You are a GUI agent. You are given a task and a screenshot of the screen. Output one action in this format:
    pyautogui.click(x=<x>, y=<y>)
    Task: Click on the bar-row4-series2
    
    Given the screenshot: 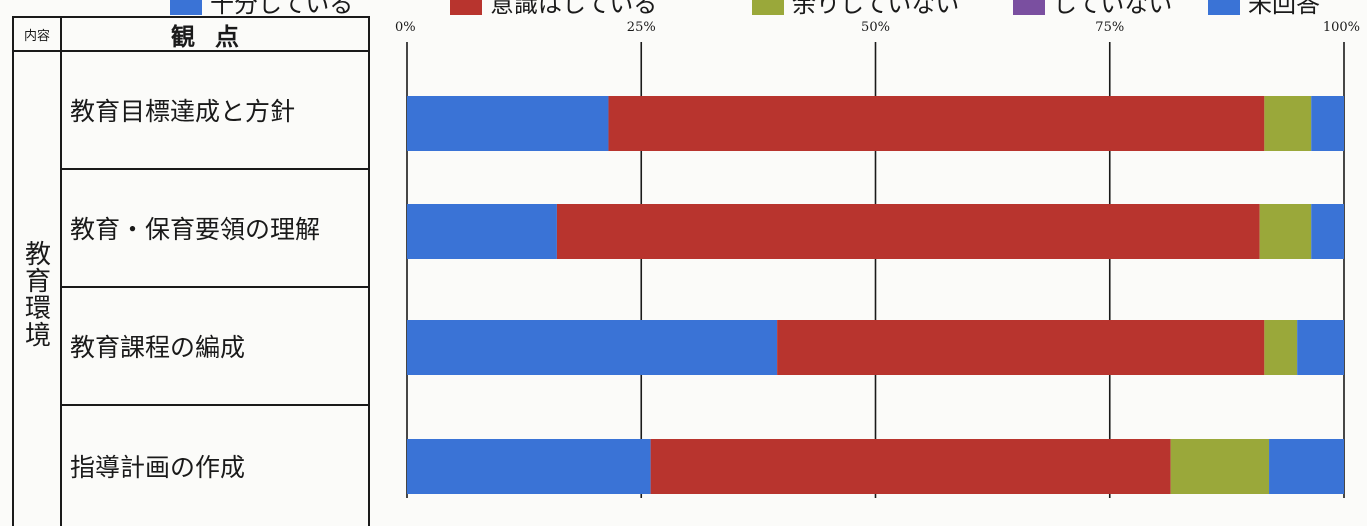 What is the action you would take?
    pyautogui.click(x=910, y=466)
    